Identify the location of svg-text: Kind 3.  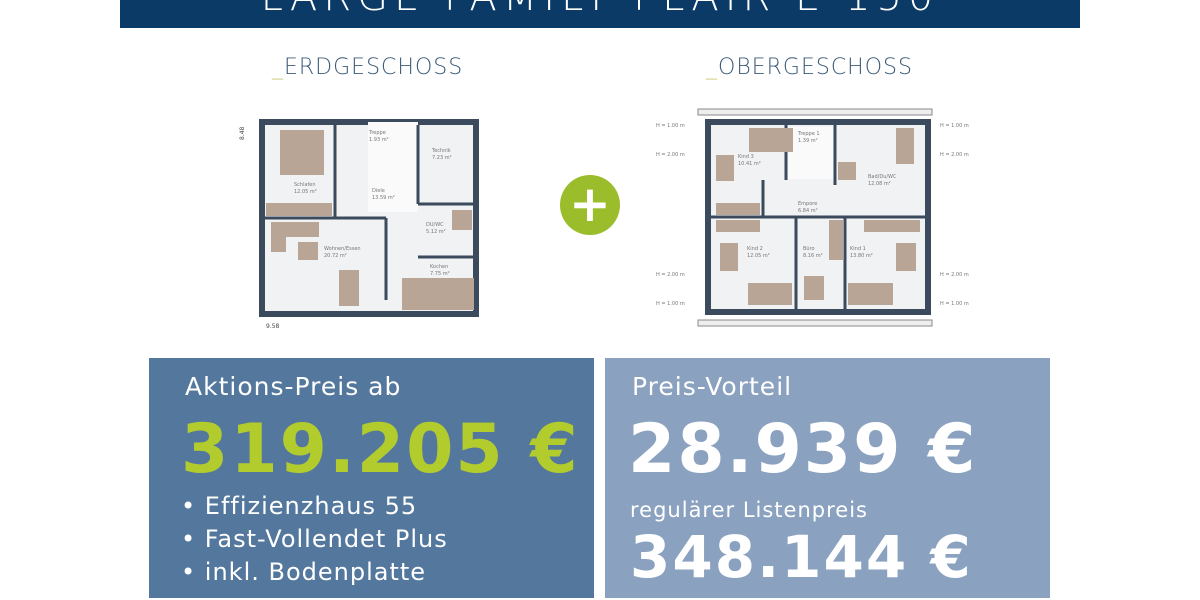
(746, 157).